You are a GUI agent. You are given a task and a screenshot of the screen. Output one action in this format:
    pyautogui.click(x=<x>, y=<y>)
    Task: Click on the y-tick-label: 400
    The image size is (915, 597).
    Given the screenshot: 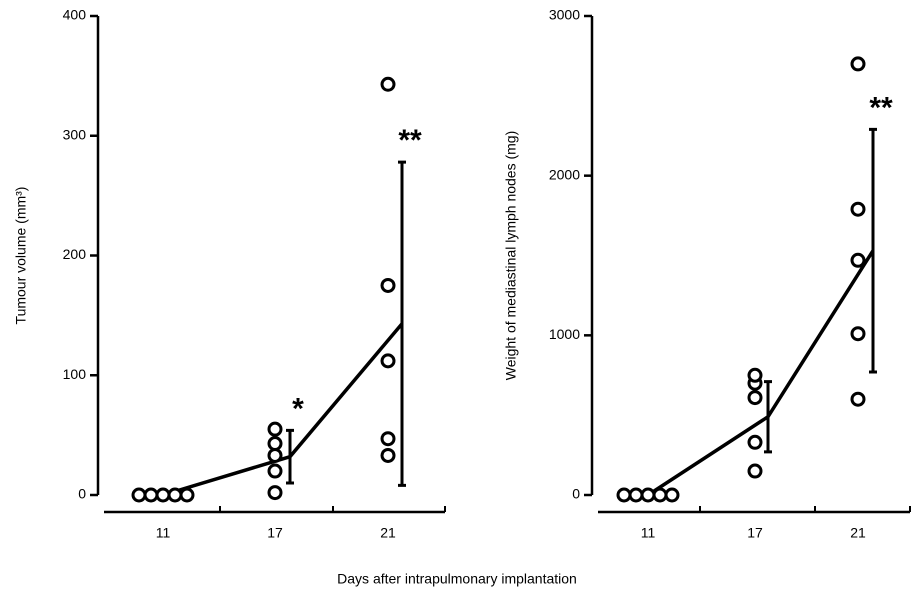 What is the action you would take?
    pyautogui.click(x=75, y=15)
    